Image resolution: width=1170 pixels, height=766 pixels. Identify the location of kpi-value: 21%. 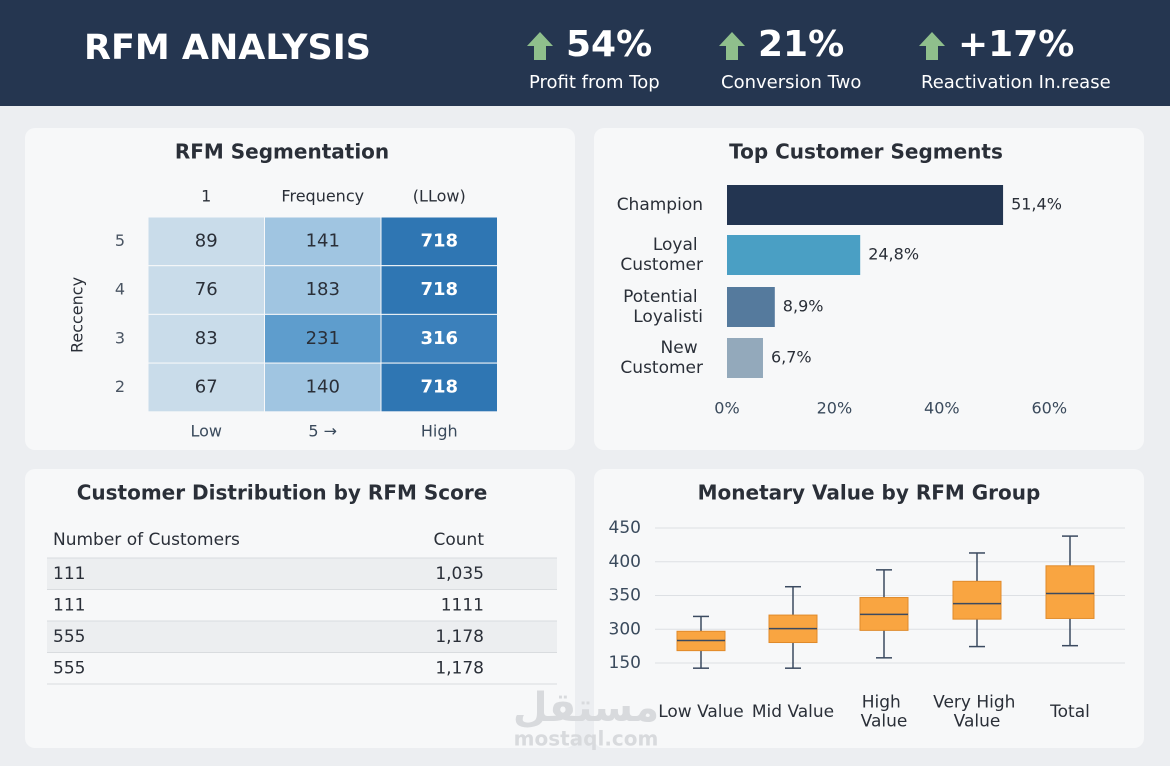
(801, 44).